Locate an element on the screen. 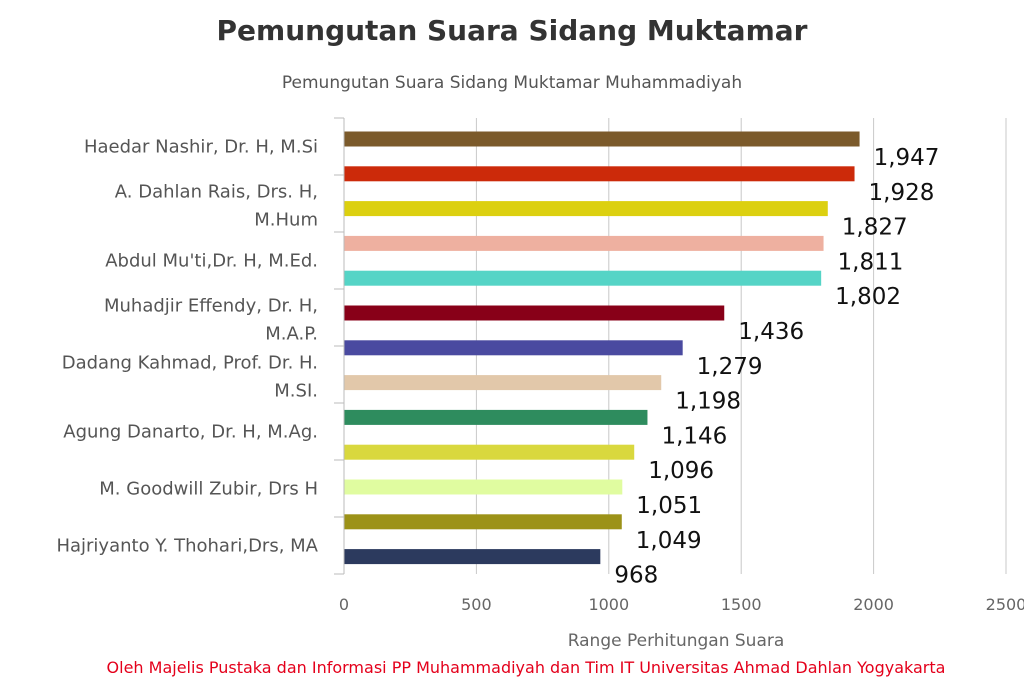 The width and height of the screenshot is (1024, 683). category-label: Muhadjir Effendy, Dr. H, M.A.P. is located at coordinates (211, 320).